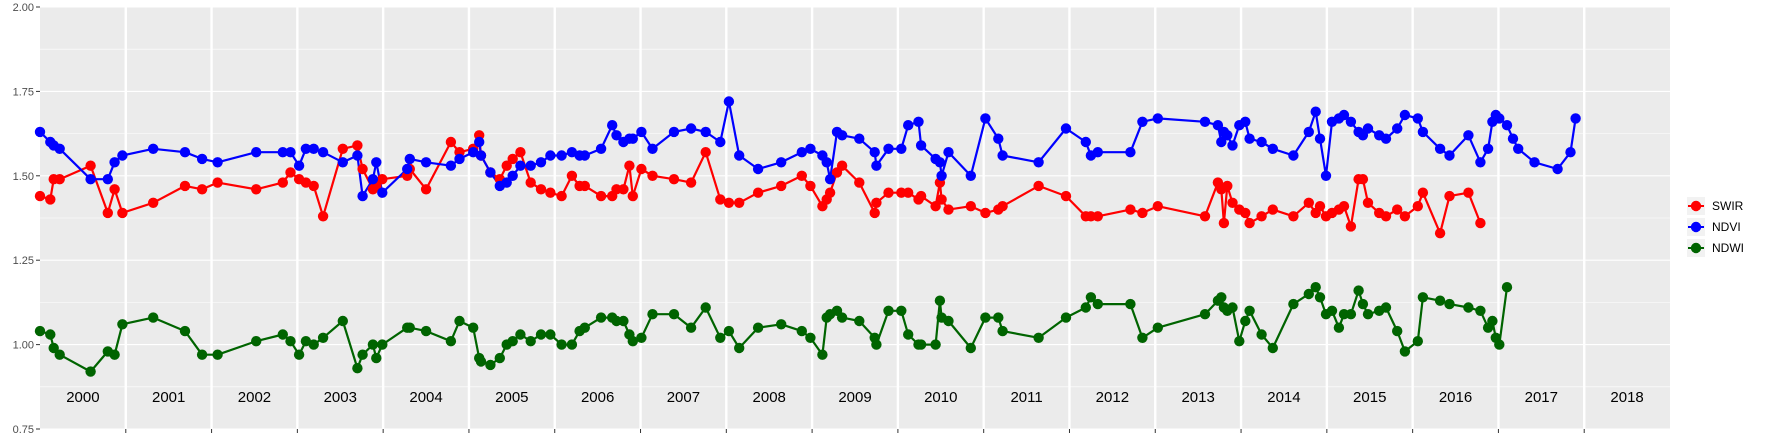 The width and height of the screenshot is (1773, 442). Describe the element at coordinates (1728, 248) in the screenshot. I see `legend-label-ndwi: NDWI` at that location.